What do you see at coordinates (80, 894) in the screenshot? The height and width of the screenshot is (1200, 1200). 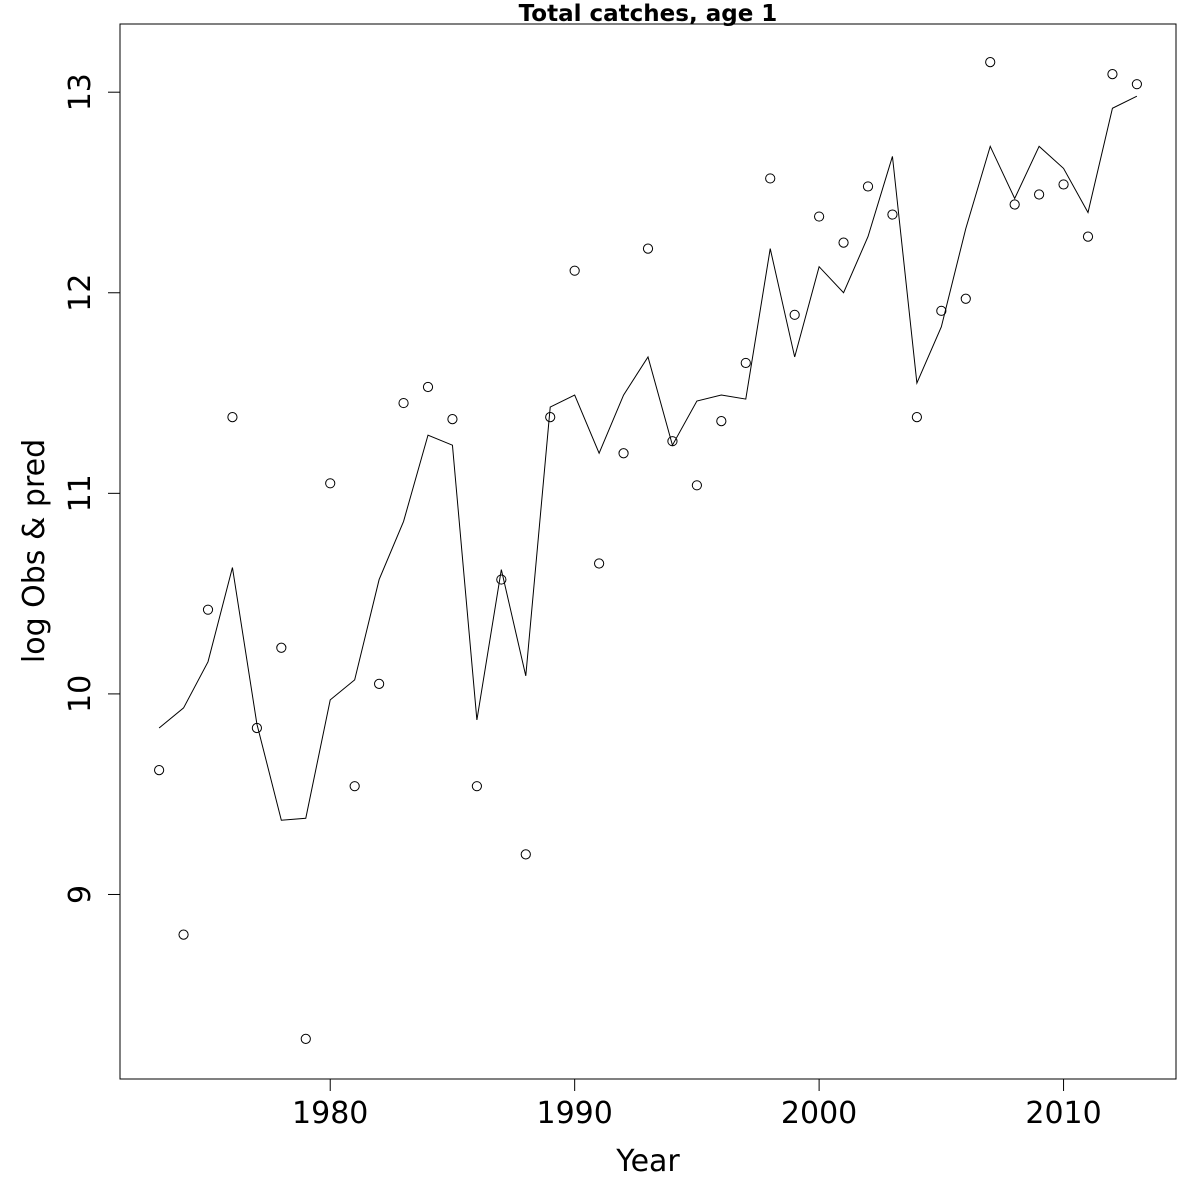 I see `y-tick-label: 9` at bounding box center [80, 894].